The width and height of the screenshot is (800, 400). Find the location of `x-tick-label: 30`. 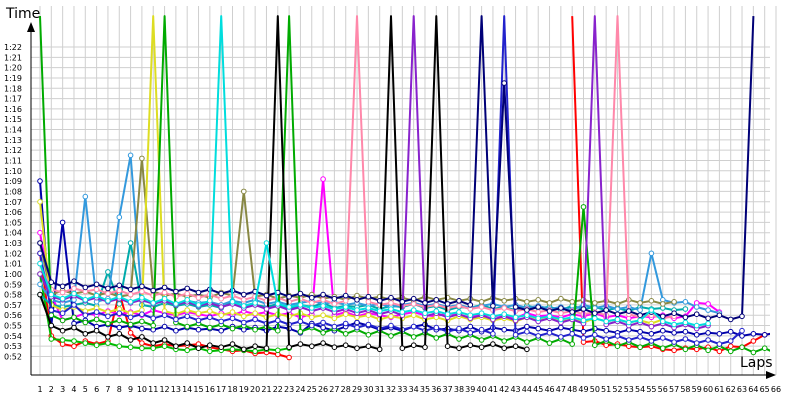

x-tick-label: 30 is located at coordinates (368, 389).